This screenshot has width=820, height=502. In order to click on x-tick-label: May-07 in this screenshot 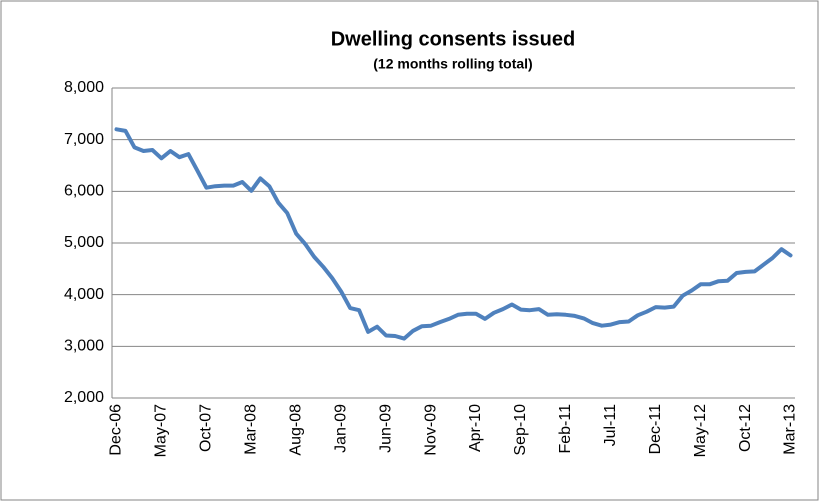, I will do `click(161, 430)`.